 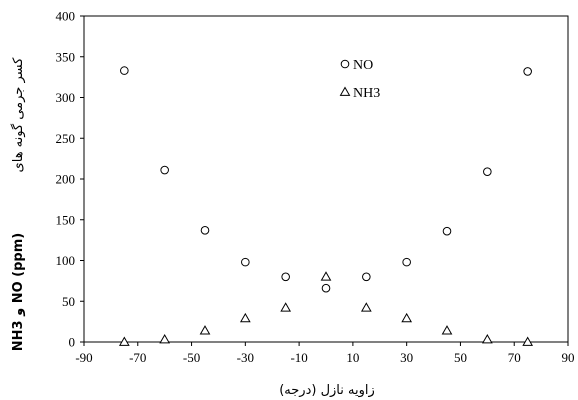 What do you see at coordinates (568, 357) in the screenshot?
I see `x-tick-label: 90` at bounding box center [568, 357].